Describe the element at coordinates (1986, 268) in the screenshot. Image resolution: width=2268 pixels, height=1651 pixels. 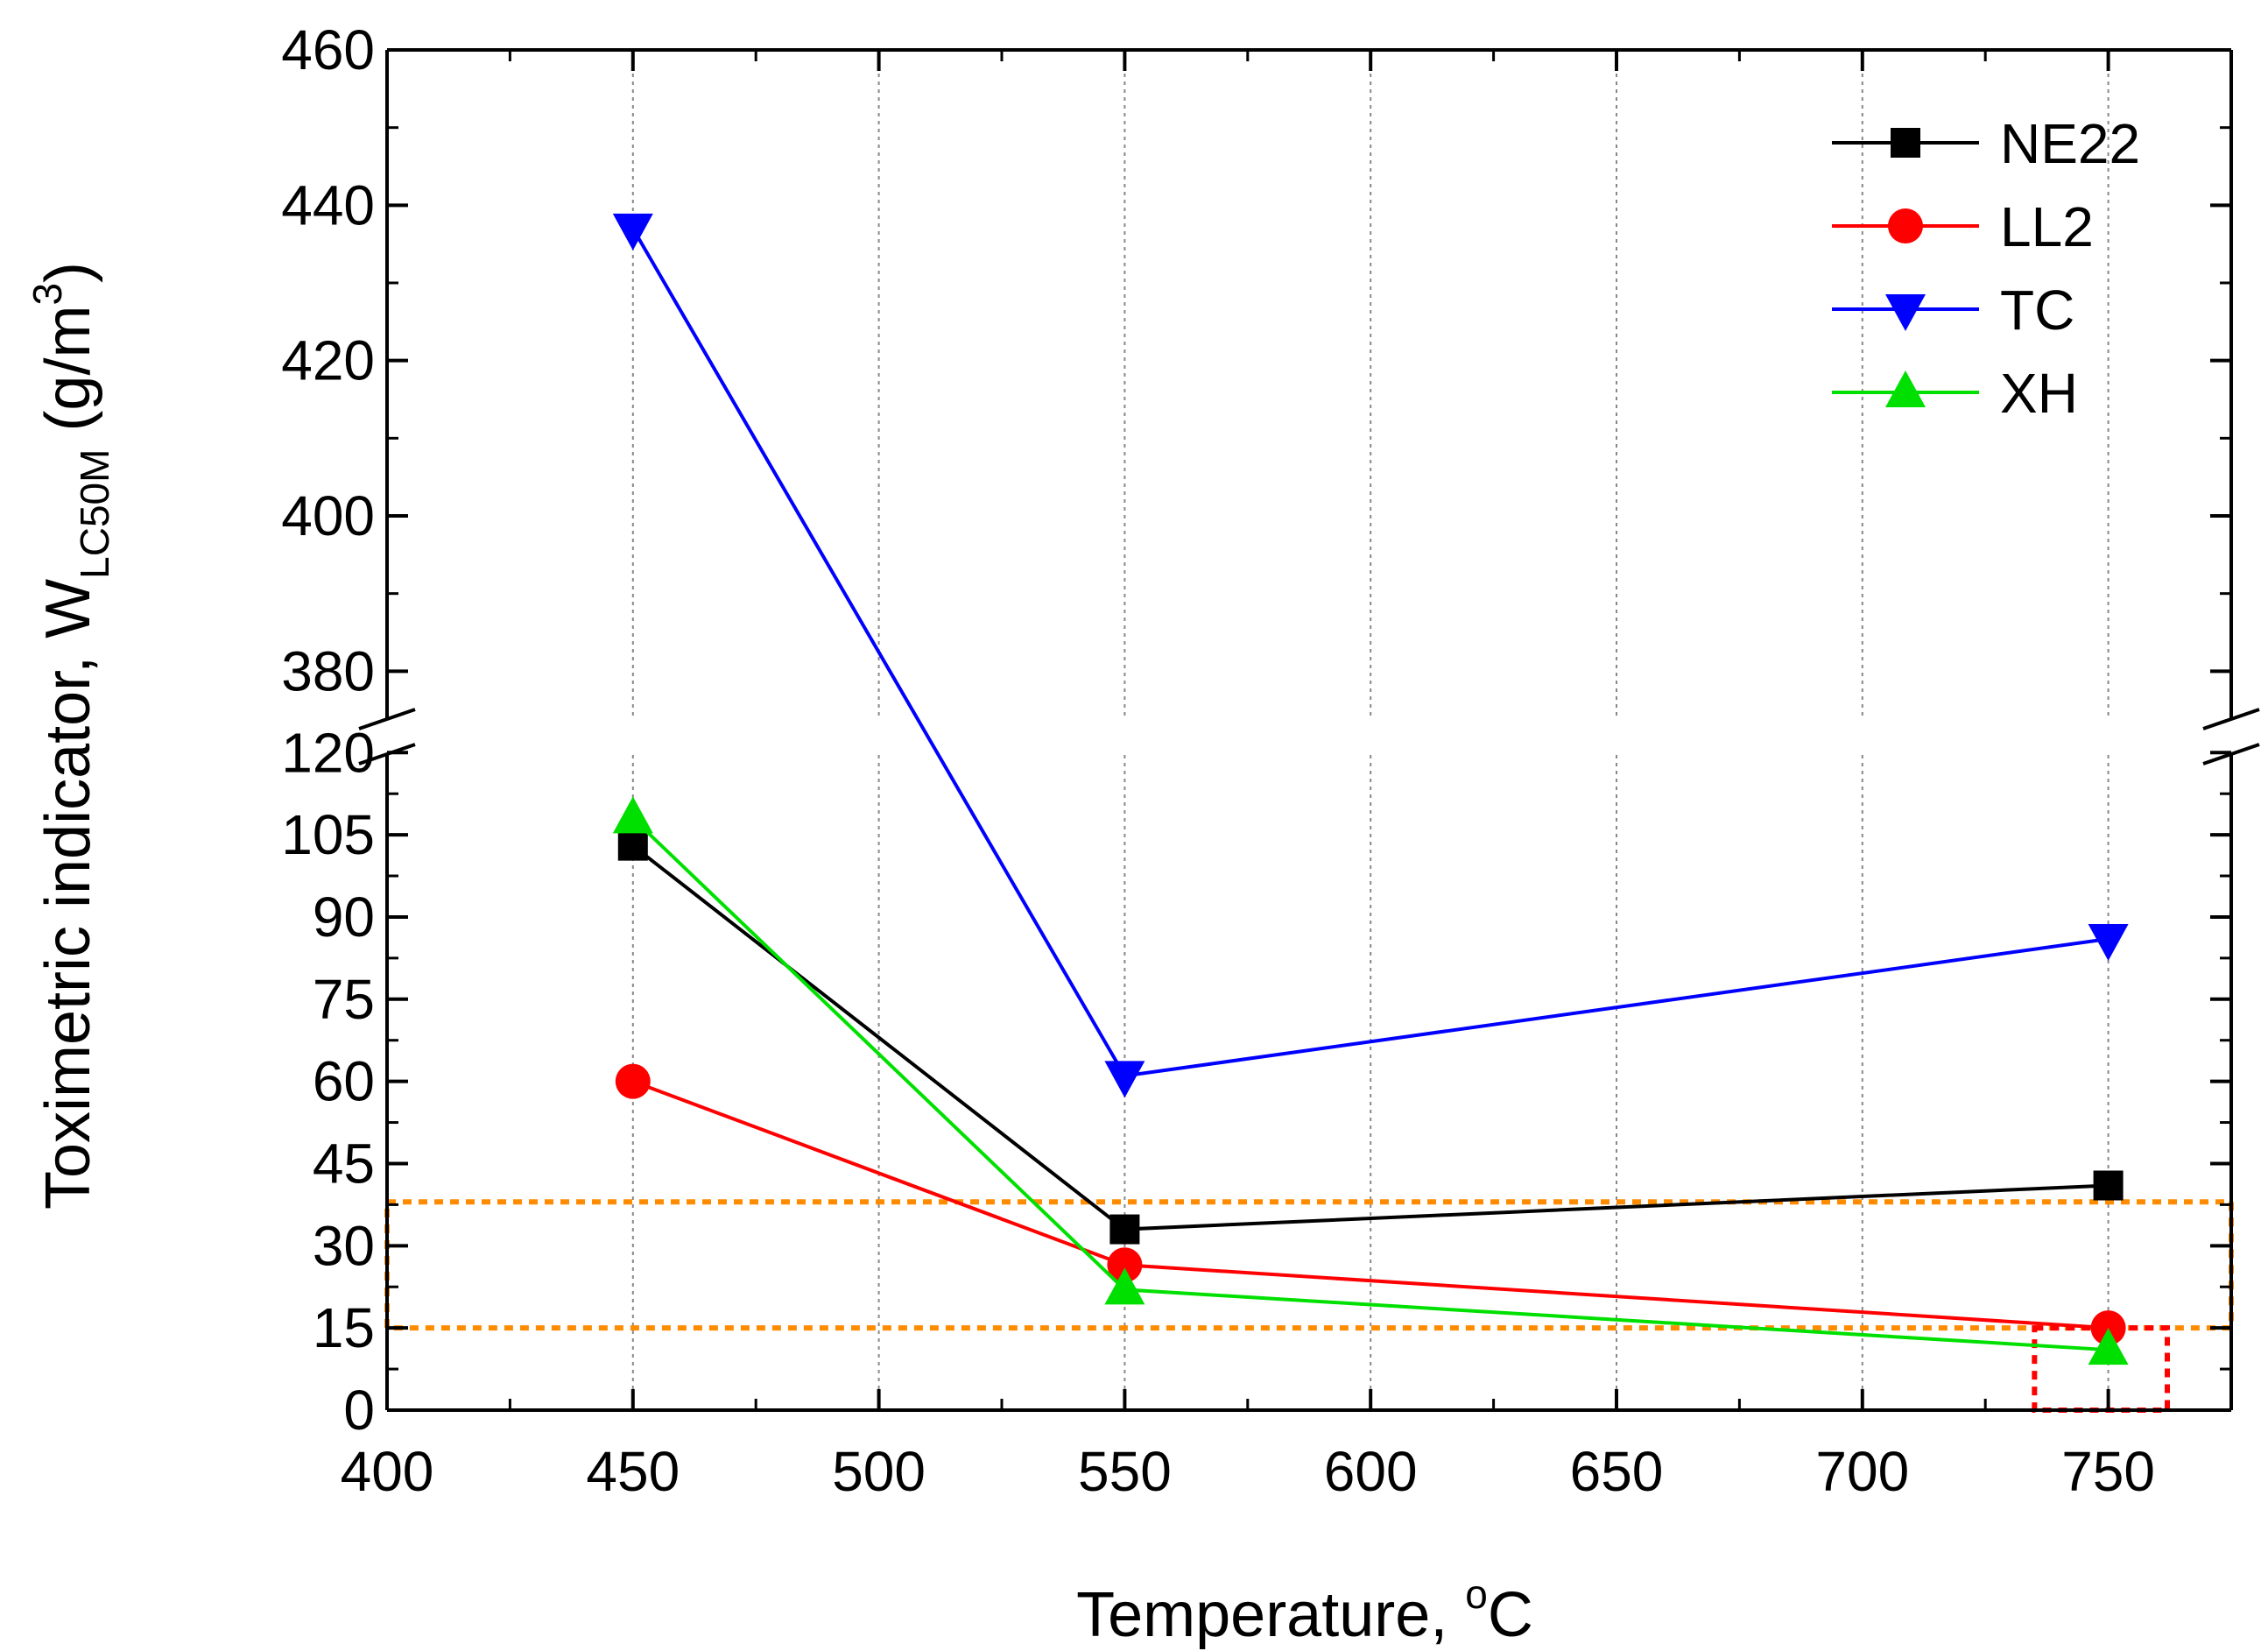
I see `legend: NE22 LL2 TC XH` at that location.